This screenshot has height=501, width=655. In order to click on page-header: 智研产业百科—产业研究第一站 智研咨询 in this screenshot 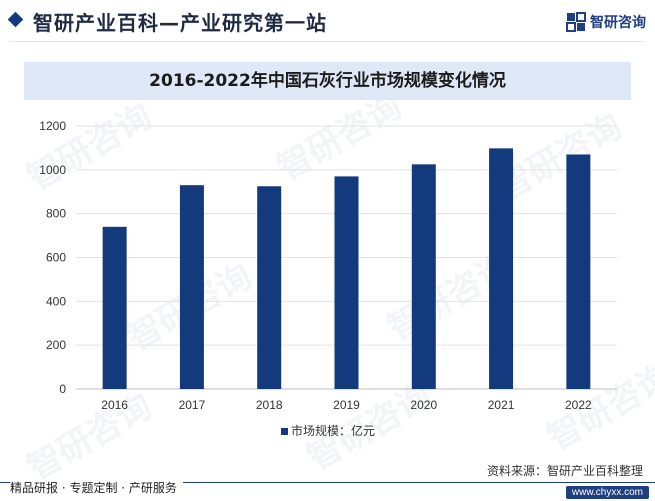, I will do `click(327, 22)`.